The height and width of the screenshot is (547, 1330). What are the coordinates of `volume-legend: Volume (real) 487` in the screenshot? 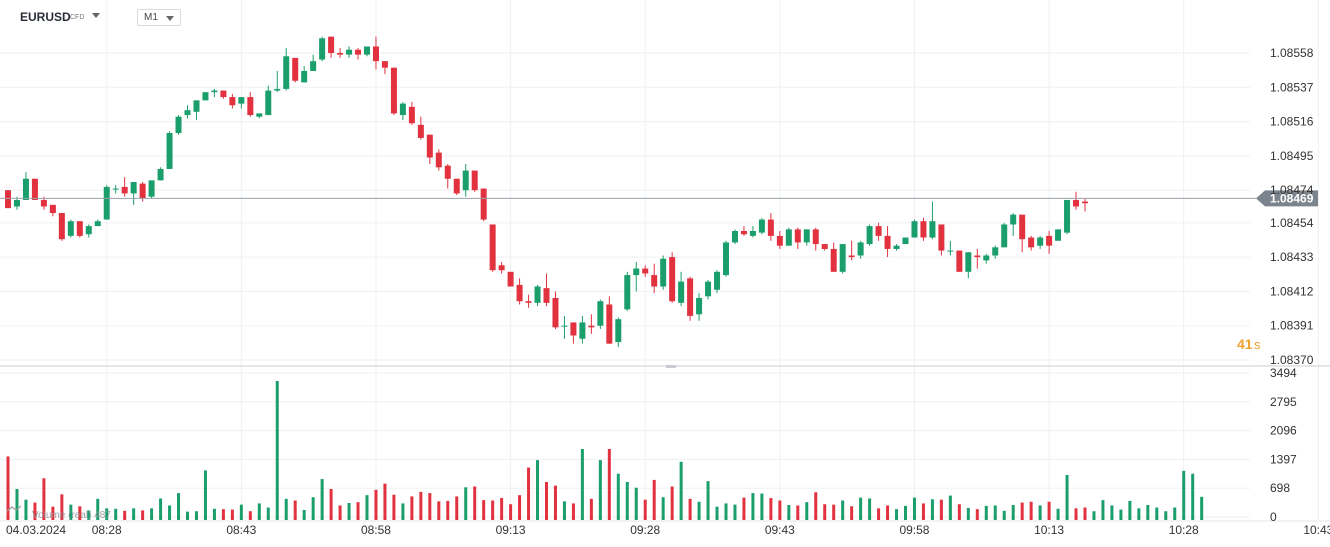 It's located at (58, 513).